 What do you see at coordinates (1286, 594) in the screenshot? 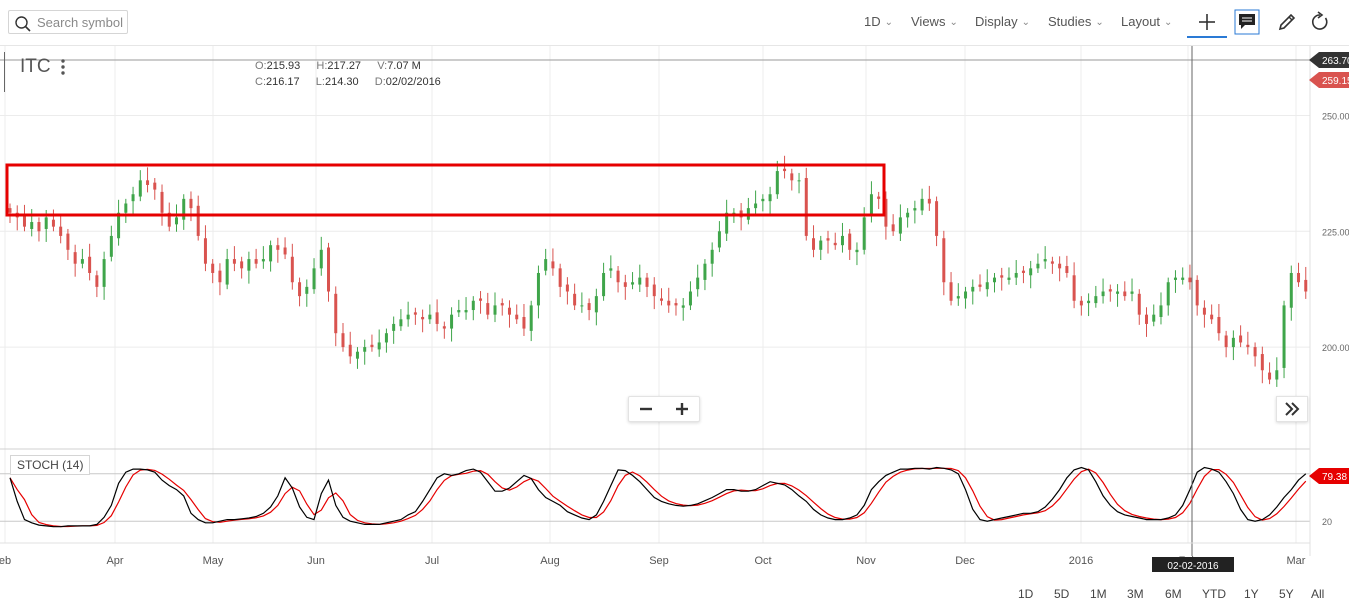
I see `range-button-5y: 5Y` at bounding box center [1286, 594].